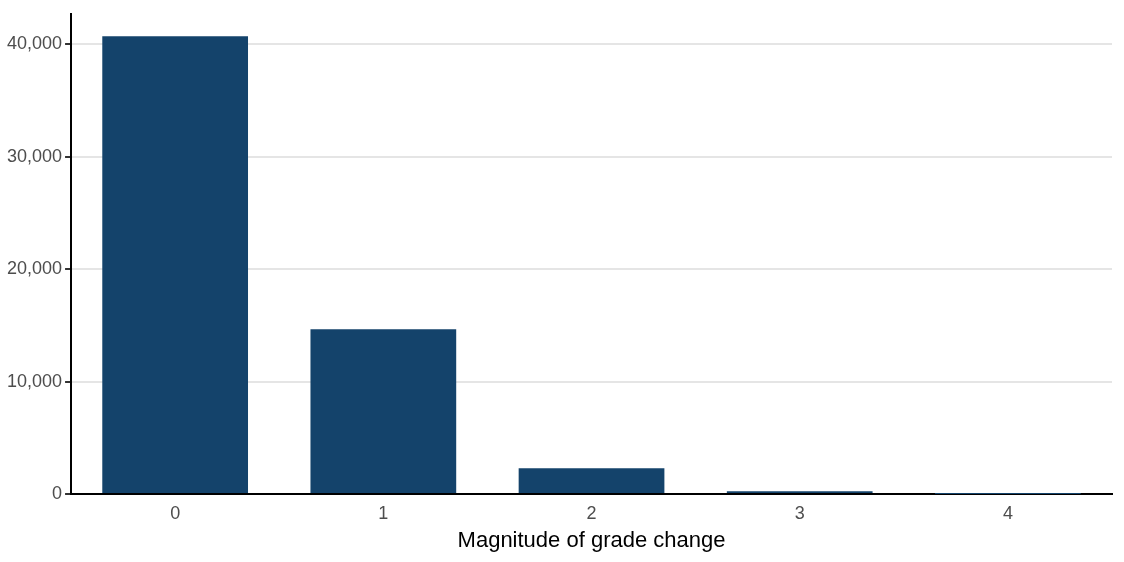  What do you see at coordinates (34, 43) in the screenshot?
I see `y-tick-label: 40,000` at bounding box center [34, 43].